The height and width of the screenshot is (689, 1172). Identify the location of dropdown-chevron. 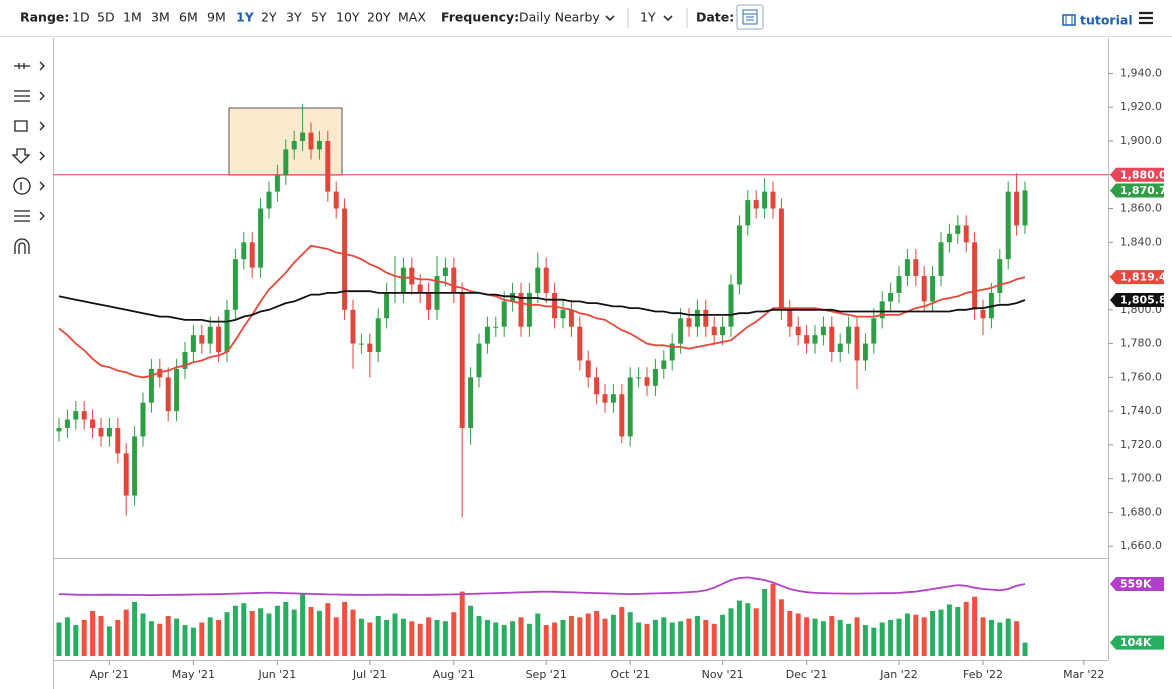
(639, 18).